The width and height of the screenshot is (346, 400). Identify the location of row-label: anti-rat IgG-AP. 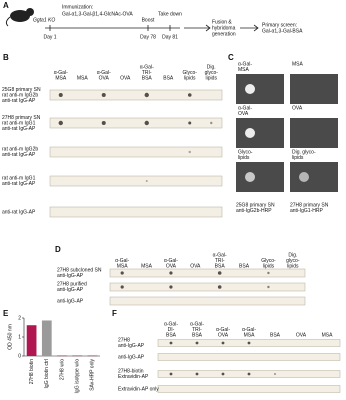
(19, 212).